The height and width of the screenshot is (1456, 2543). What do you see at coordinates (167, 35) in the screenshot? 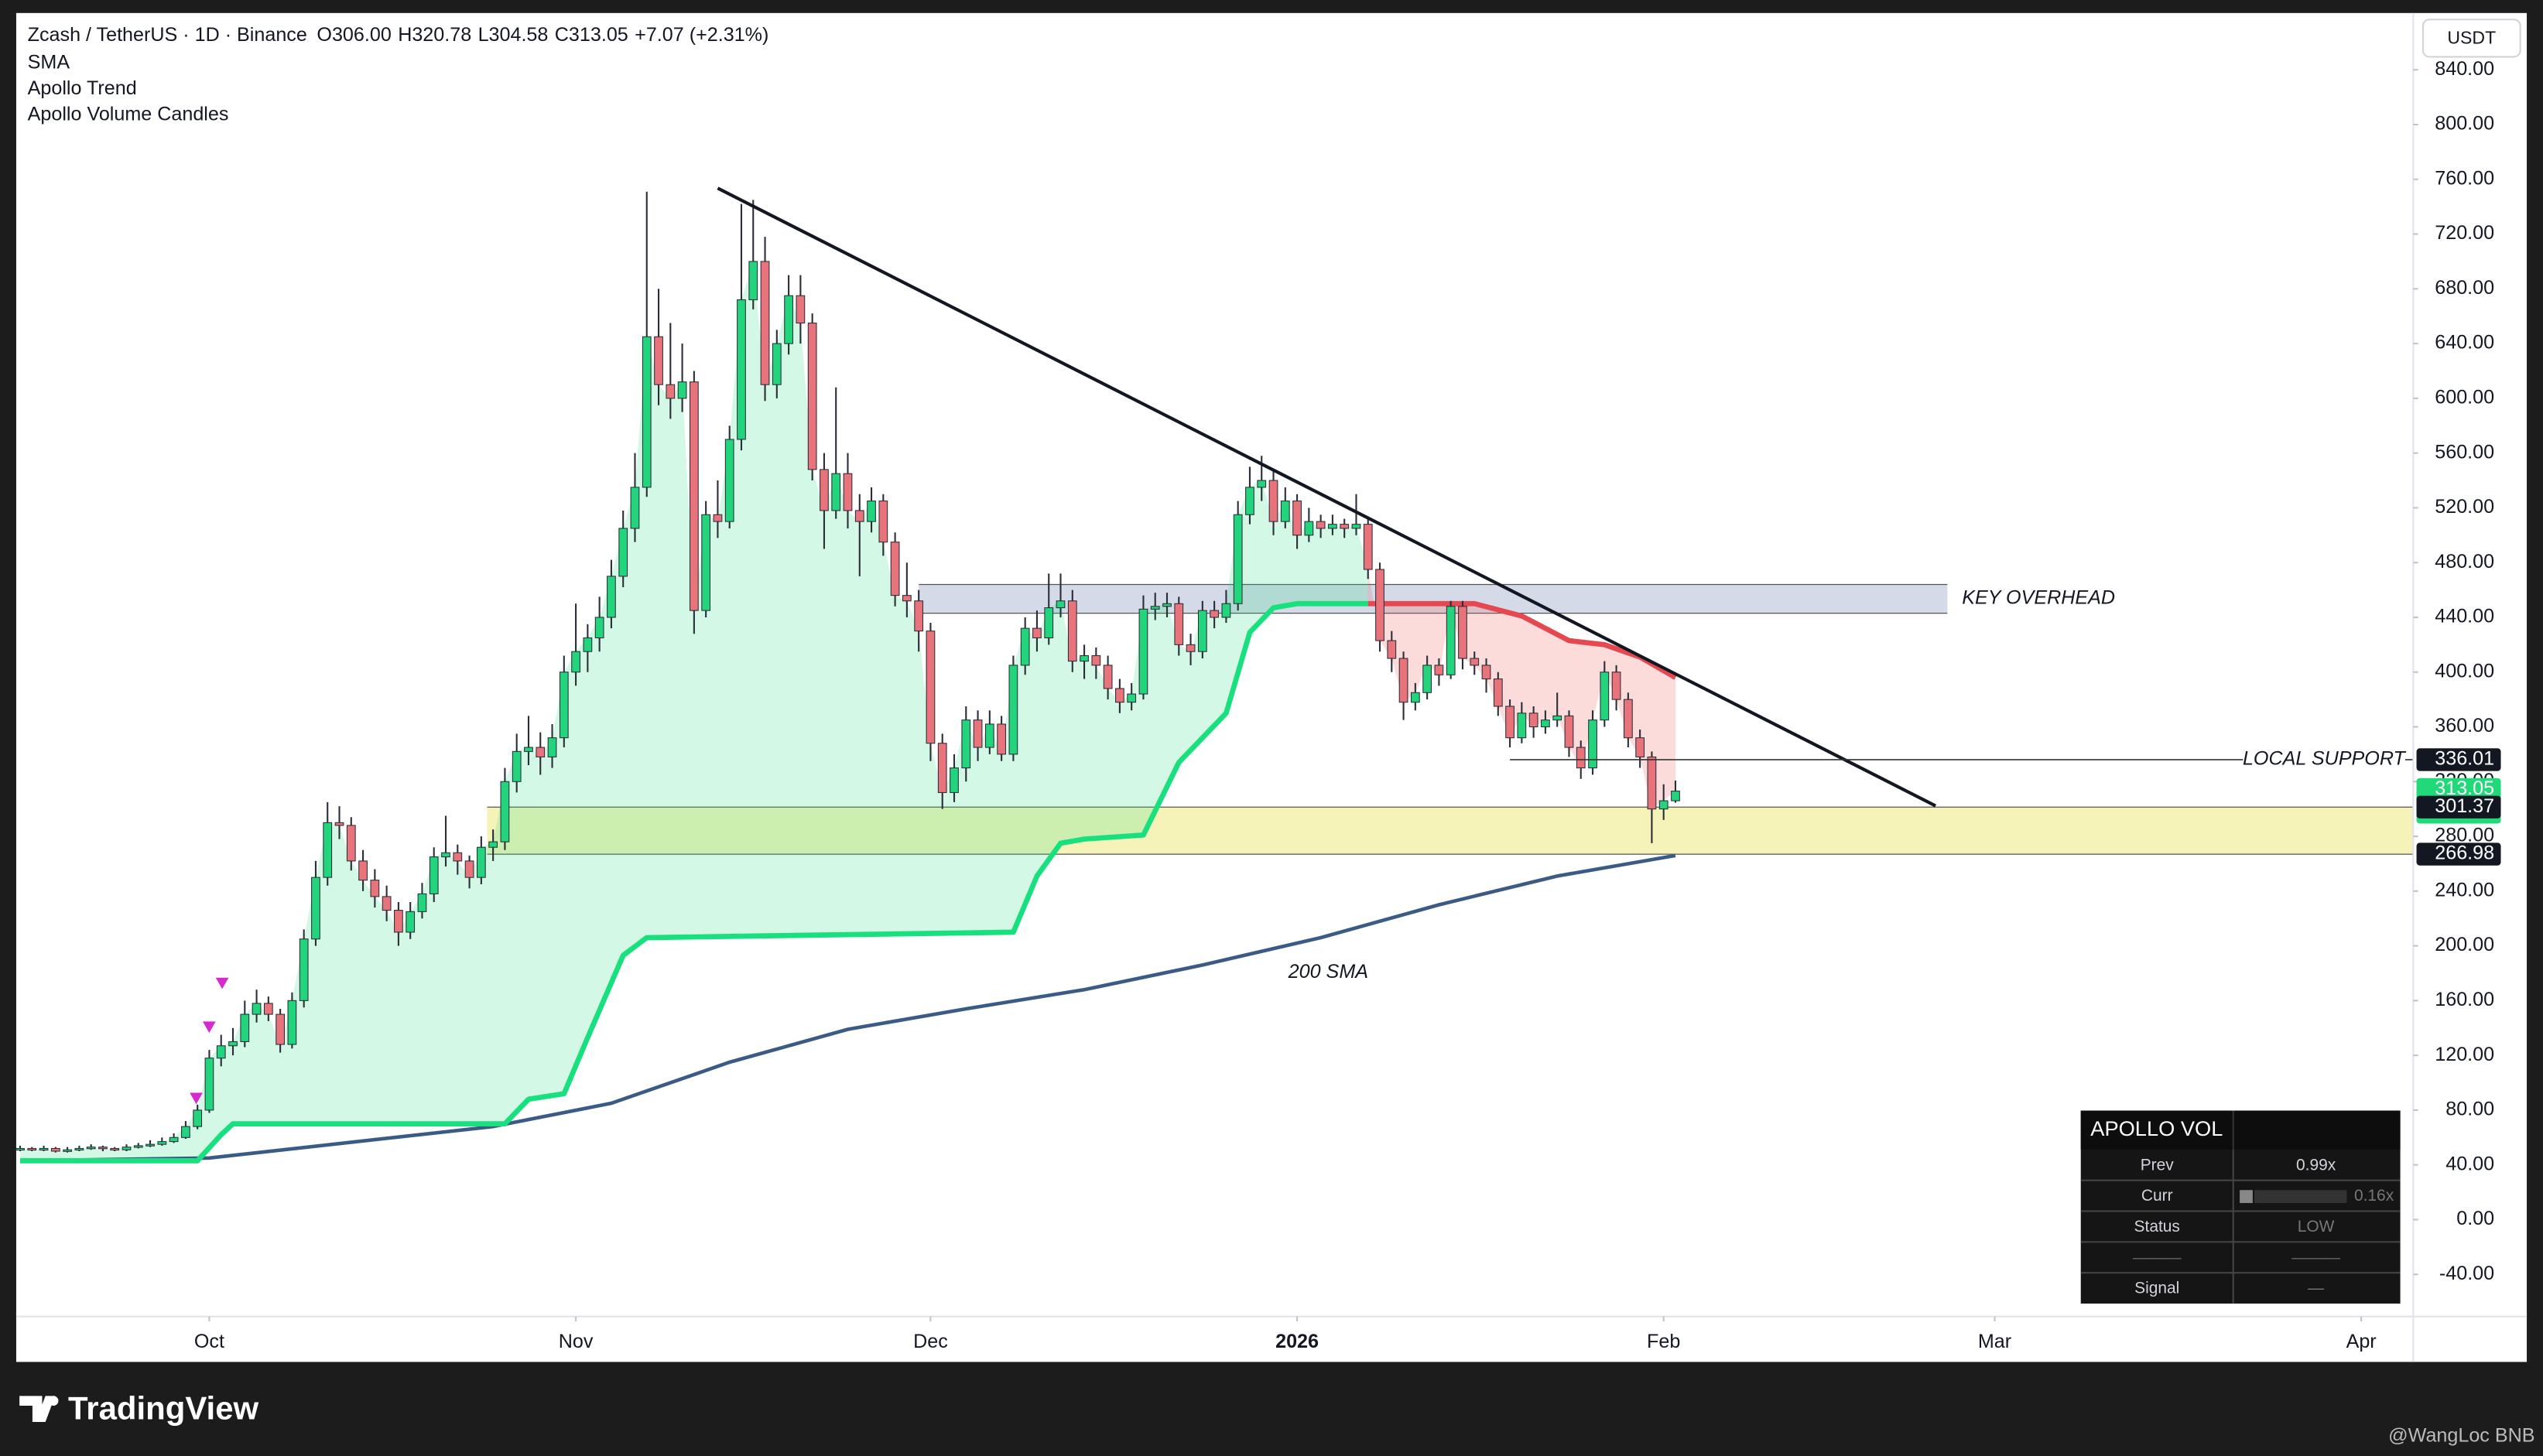
I see `symbol: Zcash / TetherUS · 1D · Binance` at bounding box center [167, 35].